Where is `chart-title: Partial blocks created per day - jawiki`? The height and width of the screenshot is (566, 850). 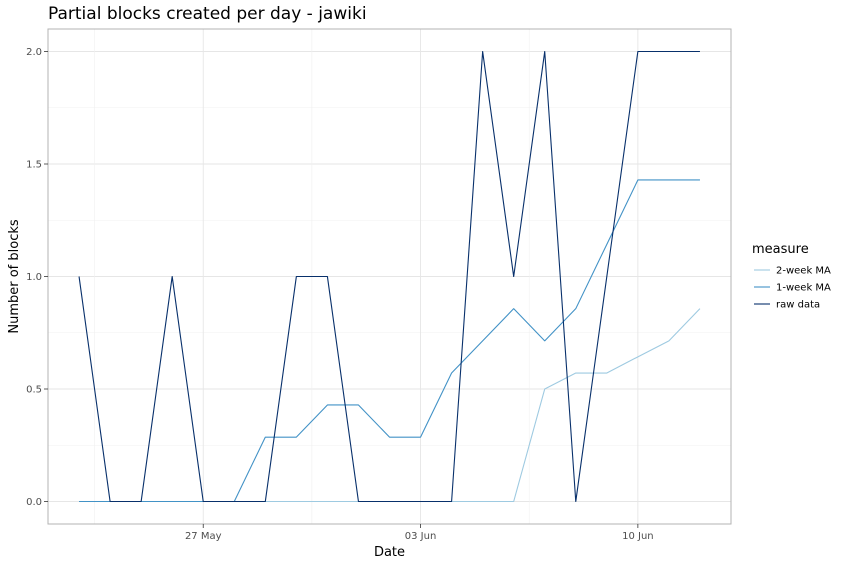
chart-title: Partial blocks created per day - jawiki is located at coordinates (207, 14).